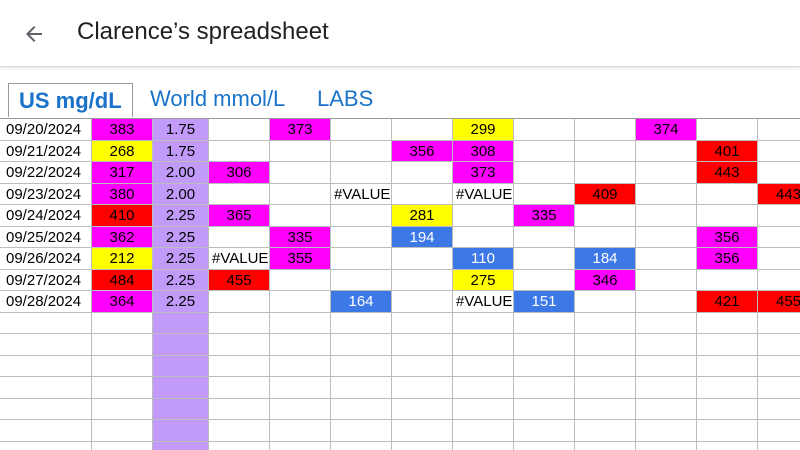 This screenshot has height=450, width=800. What do you see at coordinates (727, 302) in the screenshot?
I see `value-cell: 421` at bounding box center [727, 302].